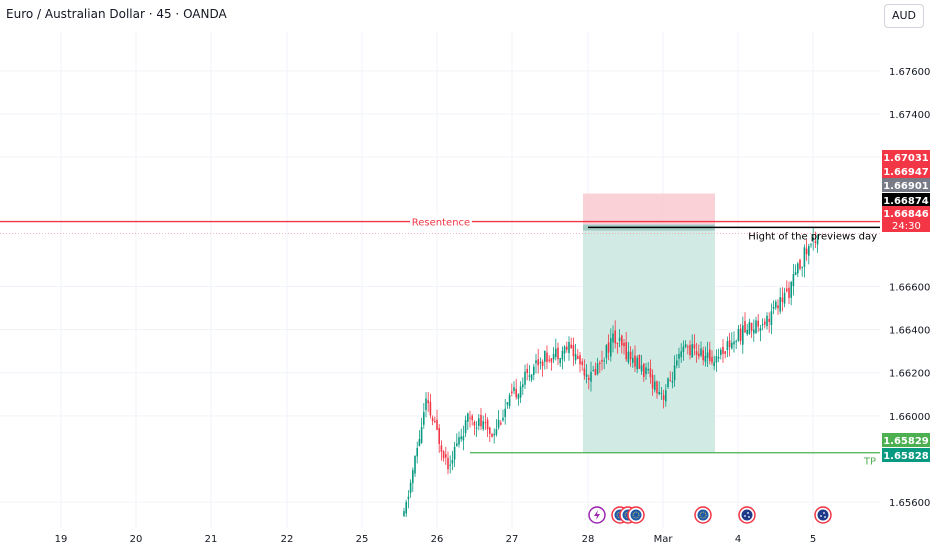  What do you see at coordinates (906, 226) in the screenshot?
I see `countdown-label: 24:30` at bounding box center [906, 226].